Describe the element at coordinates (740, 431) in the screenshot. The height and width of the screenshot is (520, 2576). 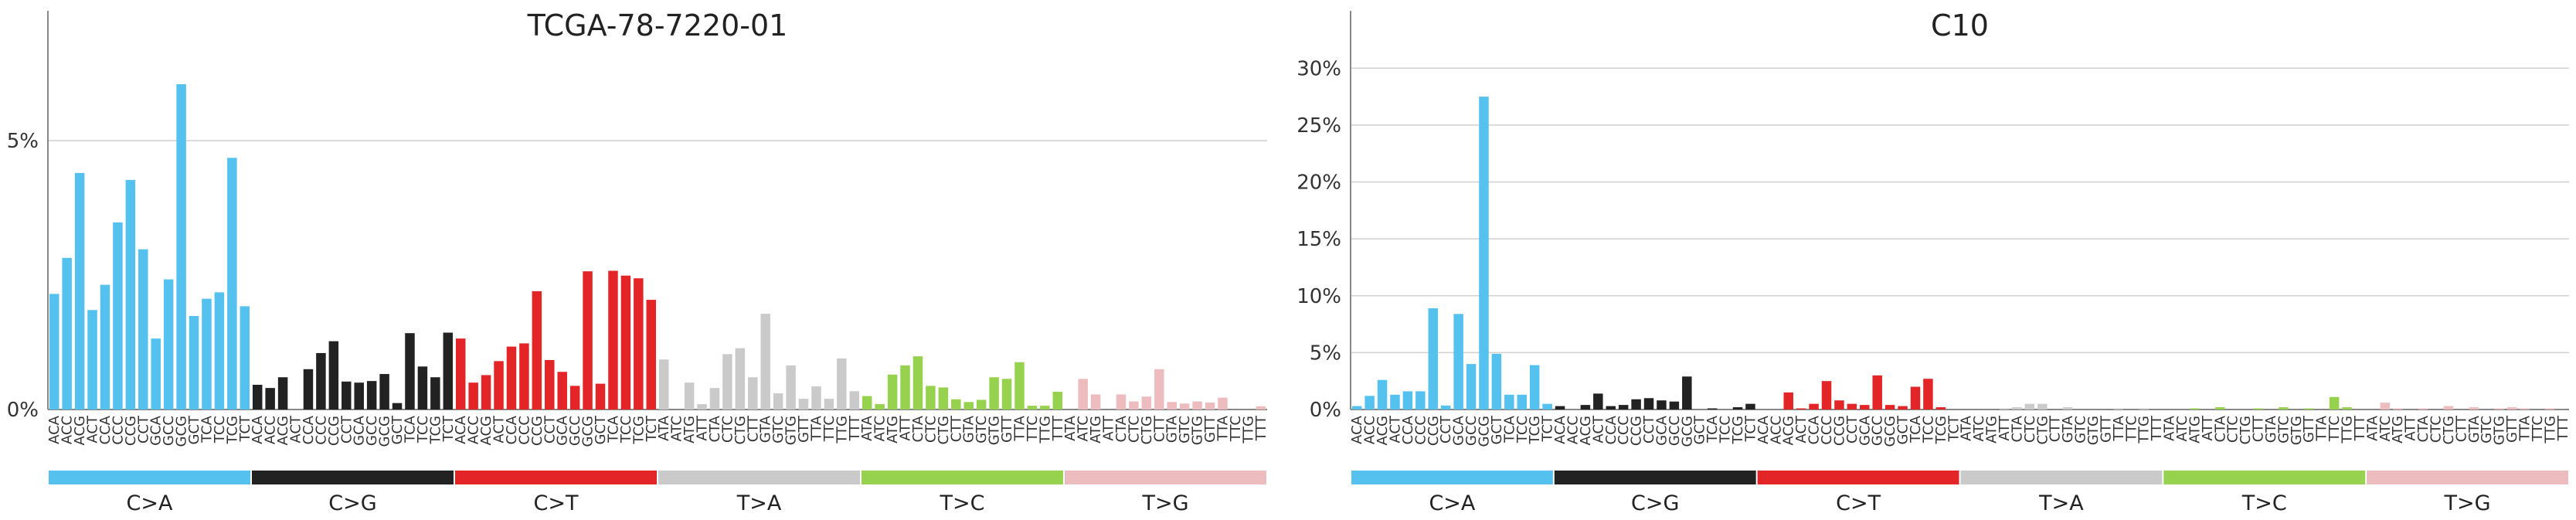
I see `context-tick-label: CTG` at that location.